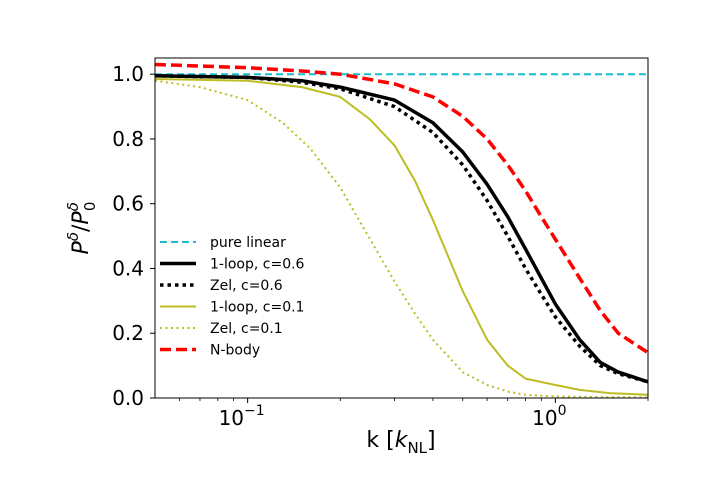 Image resolution: width=720 pixels, height=480 pixels. Describe the element at coordinates (128, 398) in the screenshot. I see `y-tick-label: 0.0` at that location.